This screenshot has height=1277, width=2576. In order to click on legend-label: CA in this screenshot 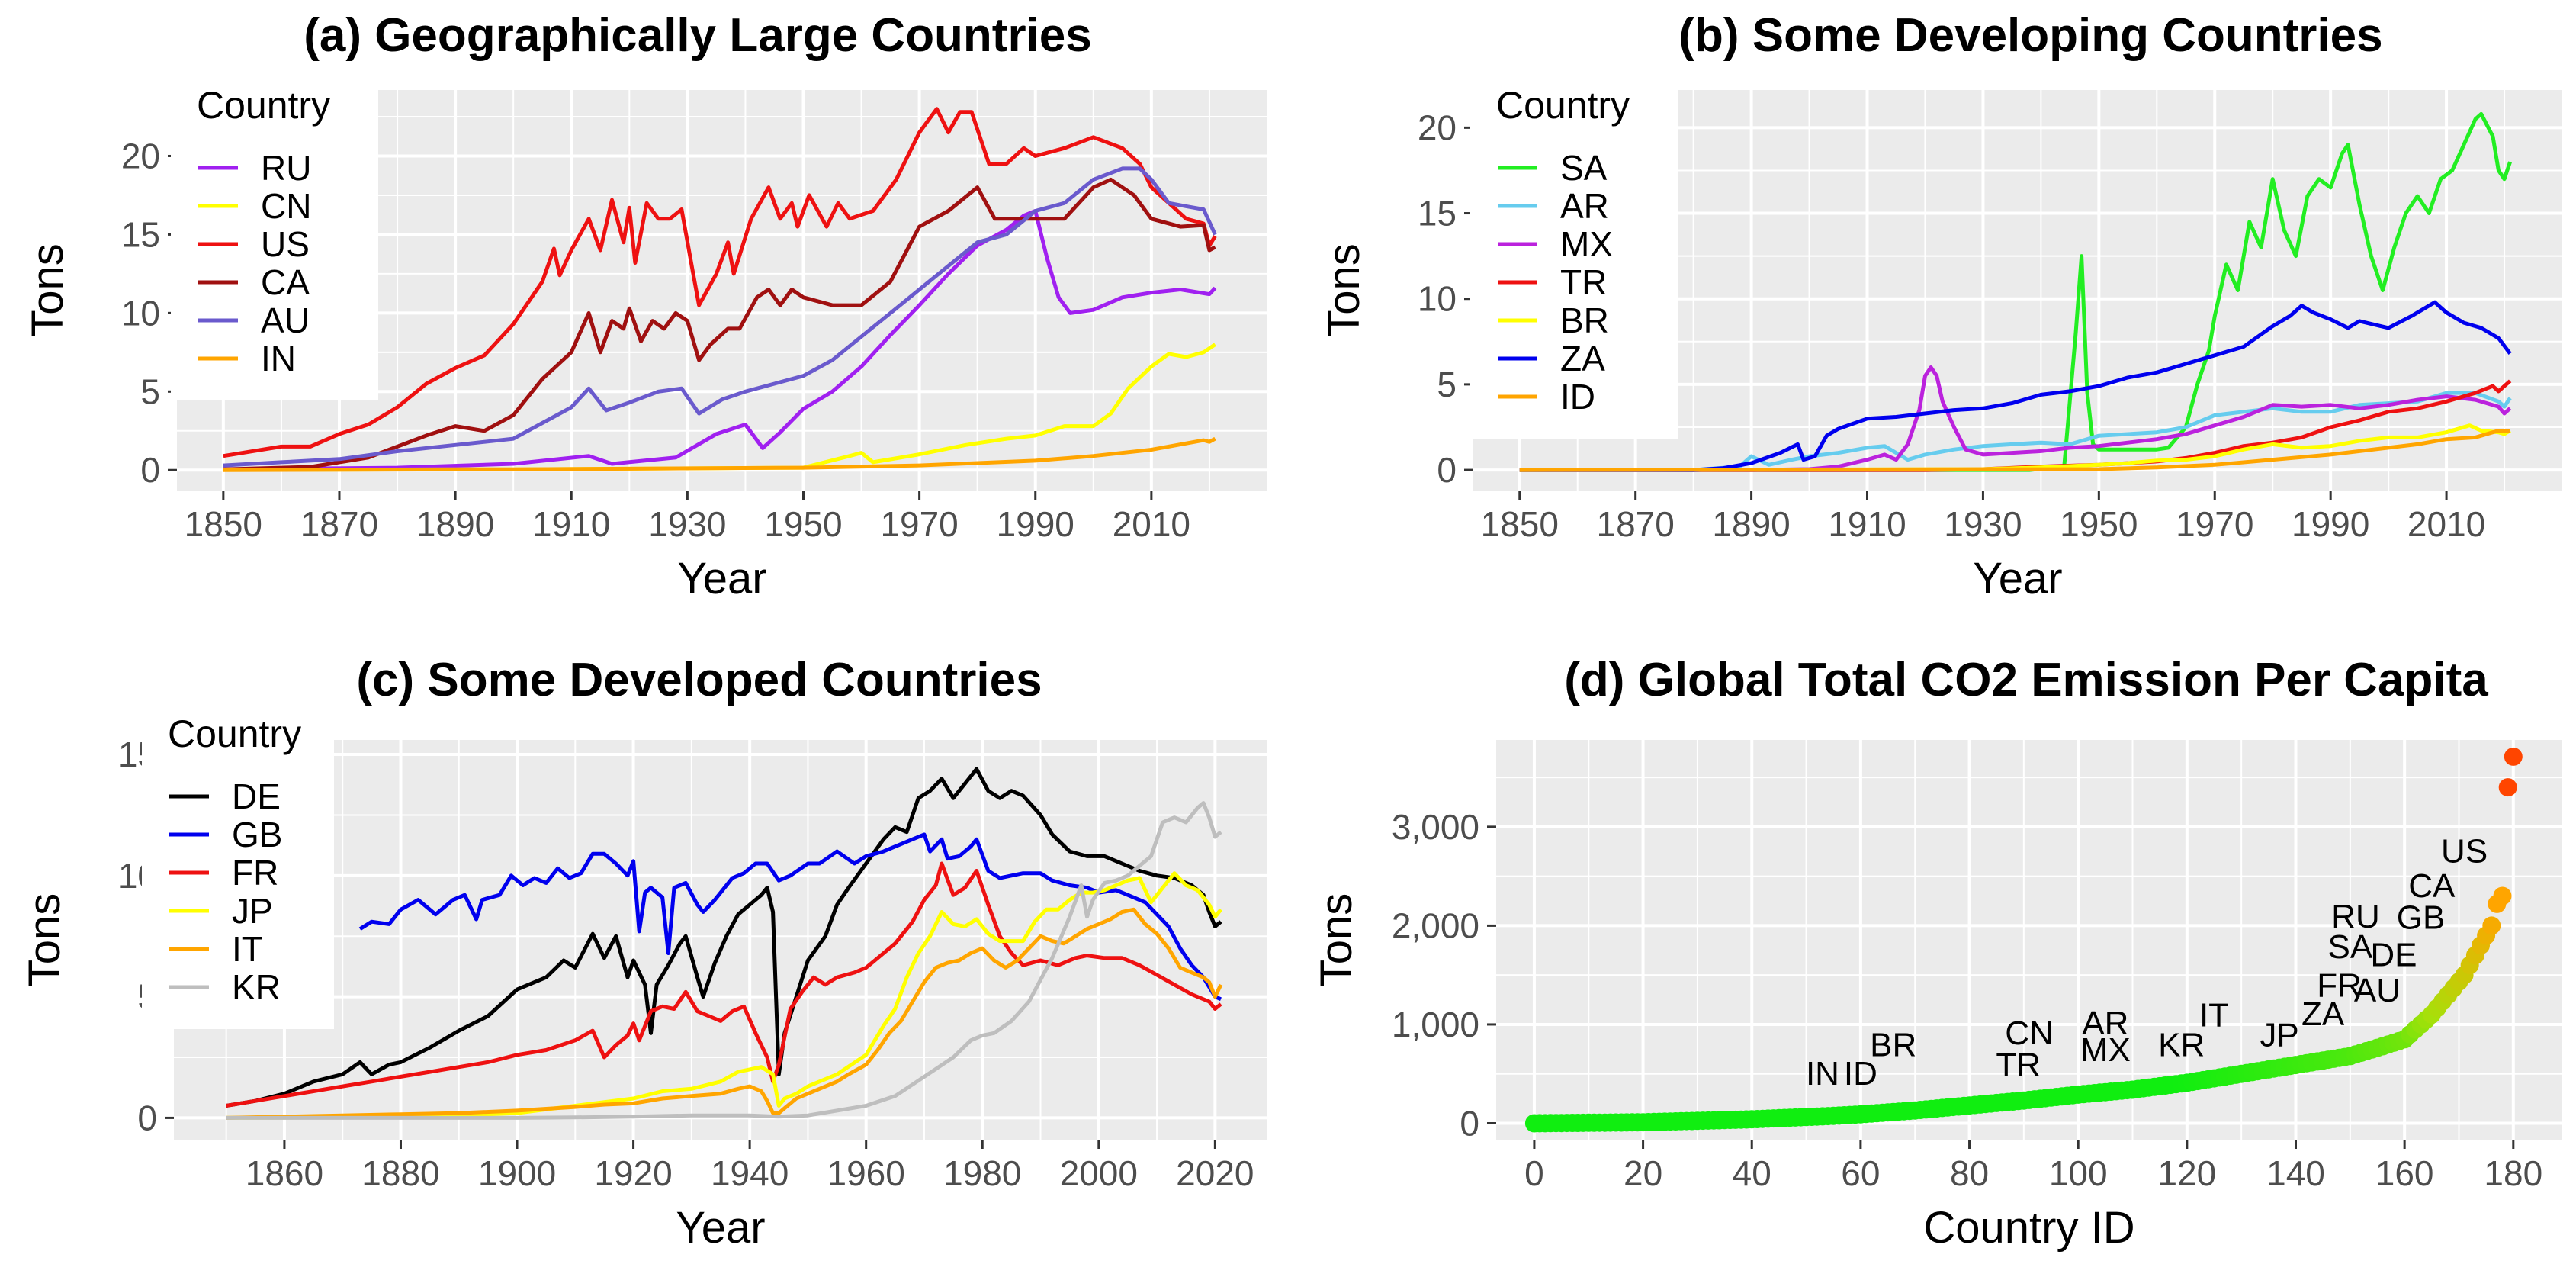, I will do `click(285, 282)`.